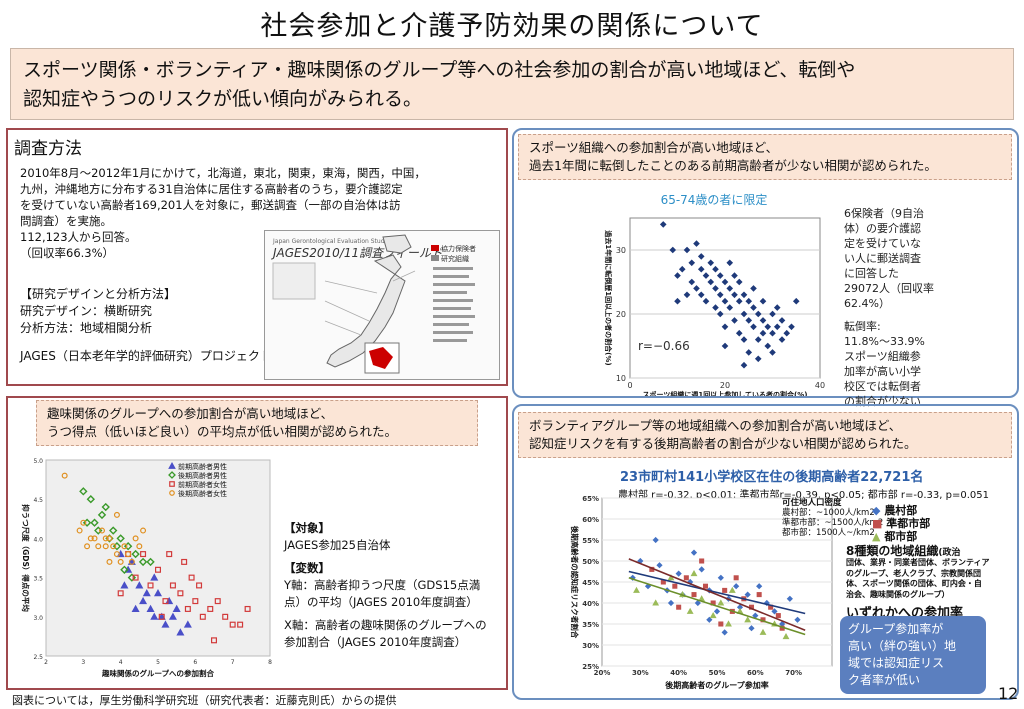  What do you see at coordinates (901, 510) in the screenshot?
I see `legend-rural: 農村部` at bounding box center [901, 510].